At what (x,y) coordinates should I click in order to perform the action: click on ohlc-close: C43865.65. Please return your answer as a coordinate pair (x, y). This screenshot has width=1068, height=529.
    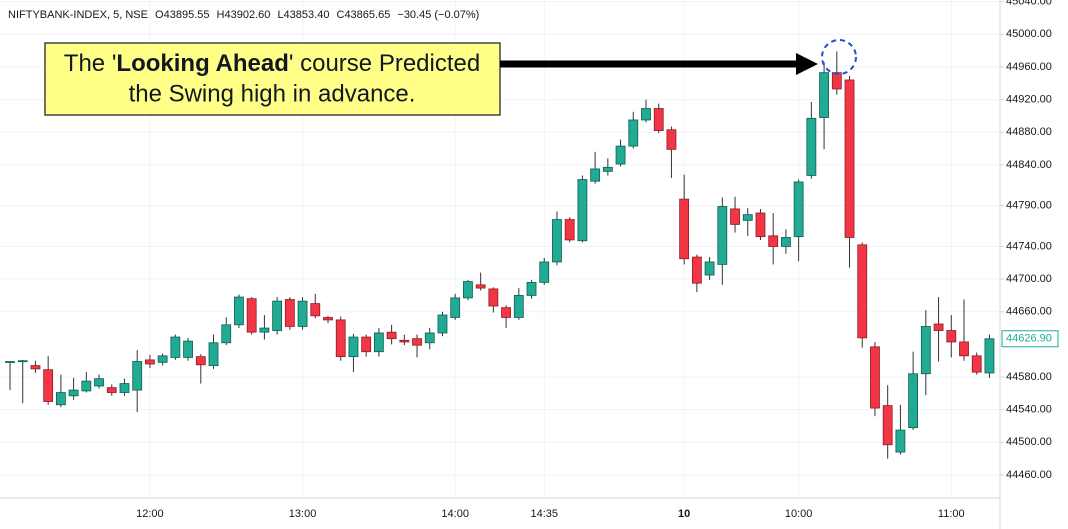
    Looking at the image, I should click on (364, 15).